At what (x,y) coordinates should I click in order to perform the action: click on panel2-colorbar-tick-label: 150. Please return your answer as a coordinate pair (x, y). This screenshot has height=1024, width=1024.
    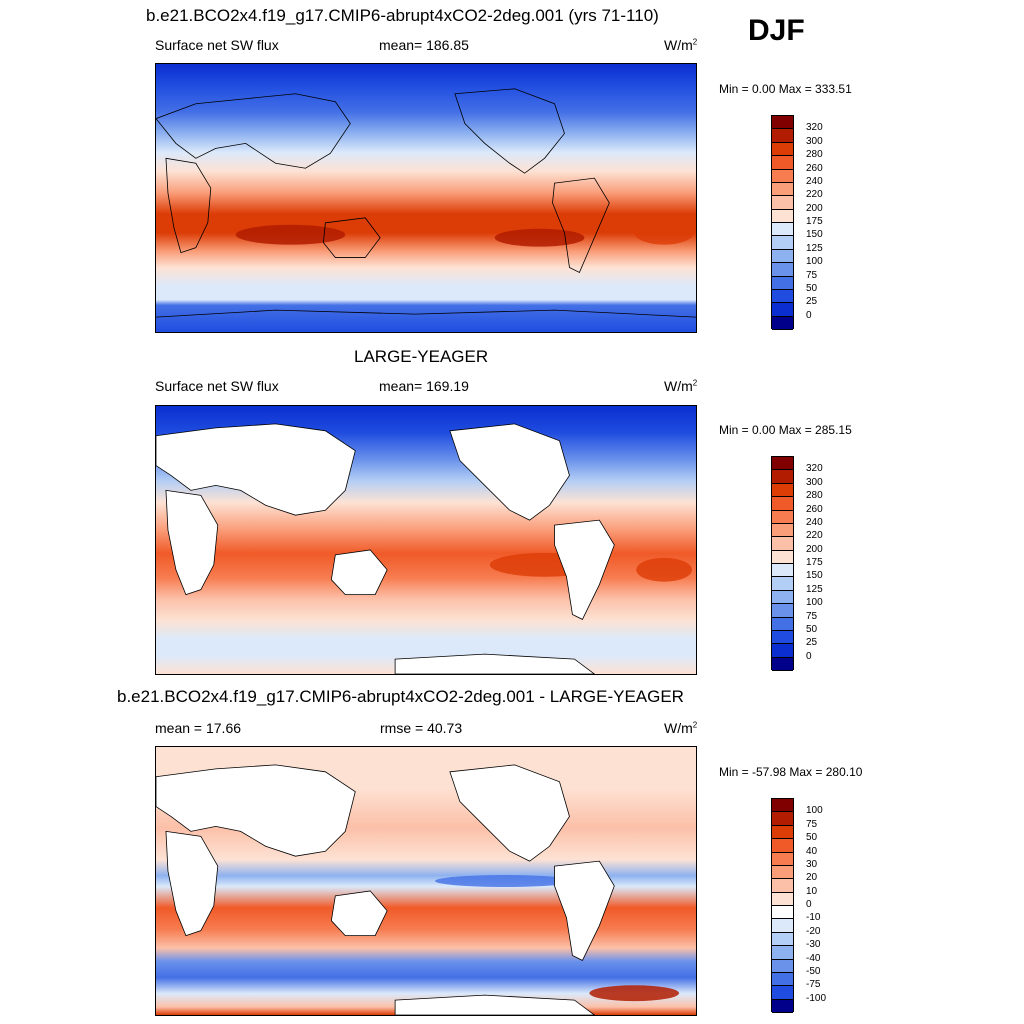
    Looking at the image, I should click on (814, 576).